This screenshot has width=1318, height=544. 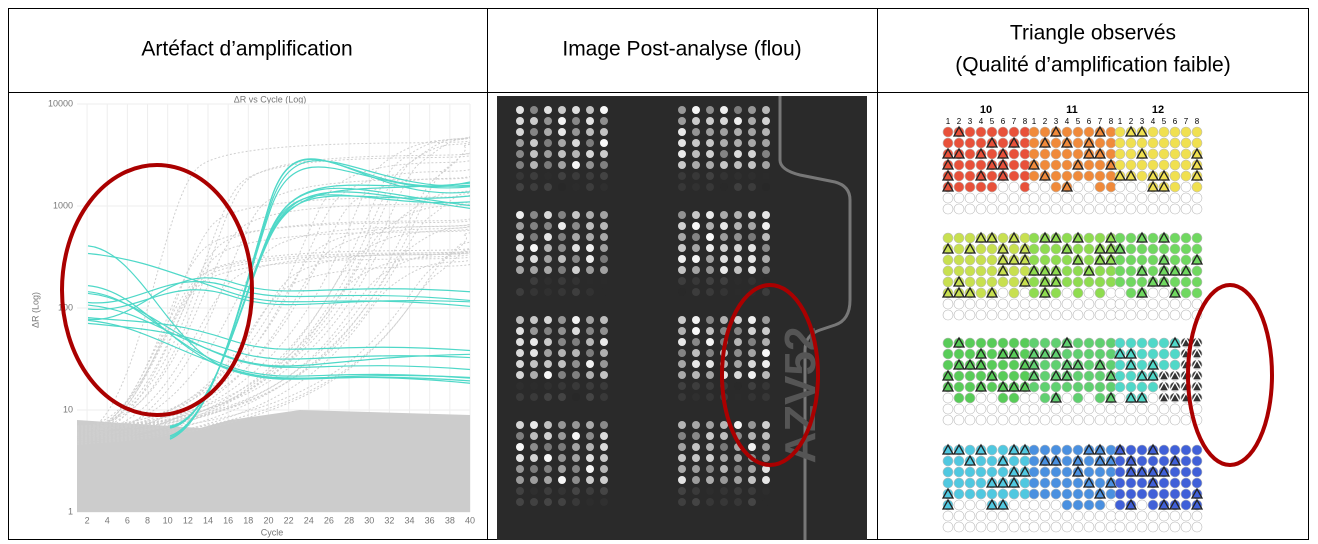 I want to click on well-number: 2, so click(x=1131, y=121).